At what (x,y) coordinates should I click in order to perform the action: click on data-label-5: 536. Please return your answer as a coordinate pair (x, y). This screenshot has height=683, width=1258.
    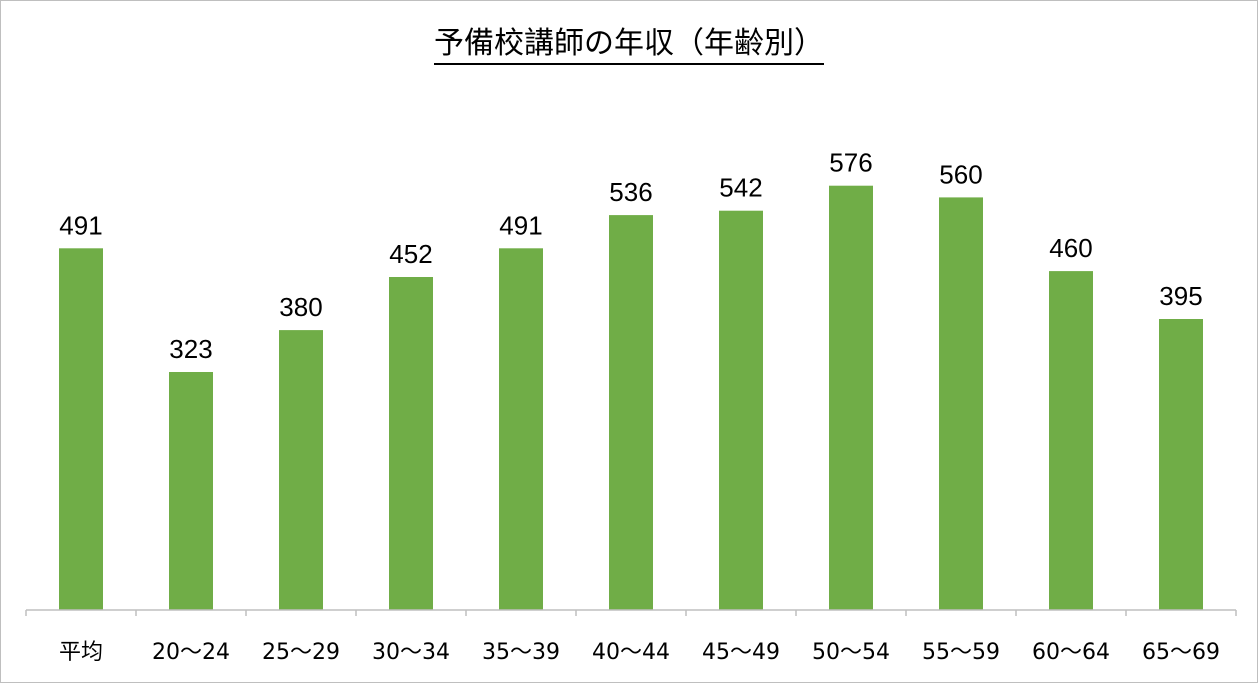
    Looking at the image, I should click on (630, 192).